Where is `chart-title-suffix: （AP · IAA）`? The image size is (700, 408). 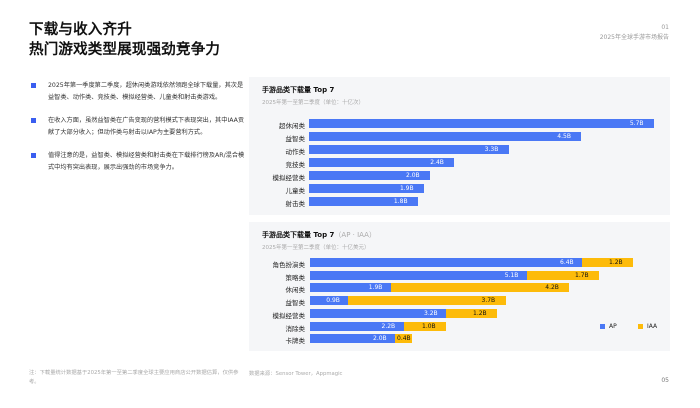
chart-title-suffix: （AP · IAA） is located at coordinates (355, 235).